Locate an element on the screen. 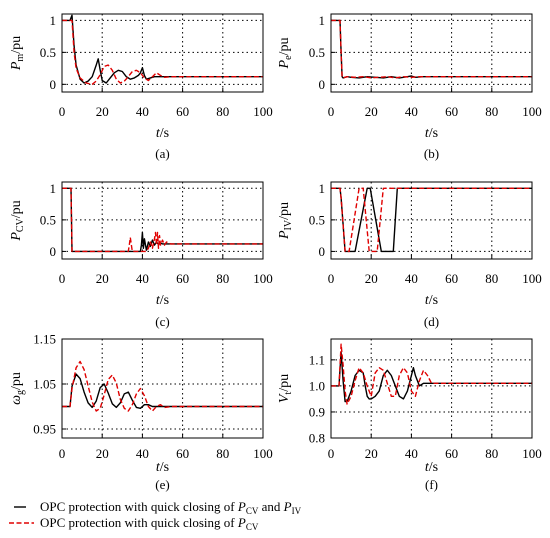 The width and height of the screenshot is (550, 538). subplot-a: 0 20 40 60 80 100 0 0.5 1 t/s Pm/pu (a) is located at coordinates (141, 87).